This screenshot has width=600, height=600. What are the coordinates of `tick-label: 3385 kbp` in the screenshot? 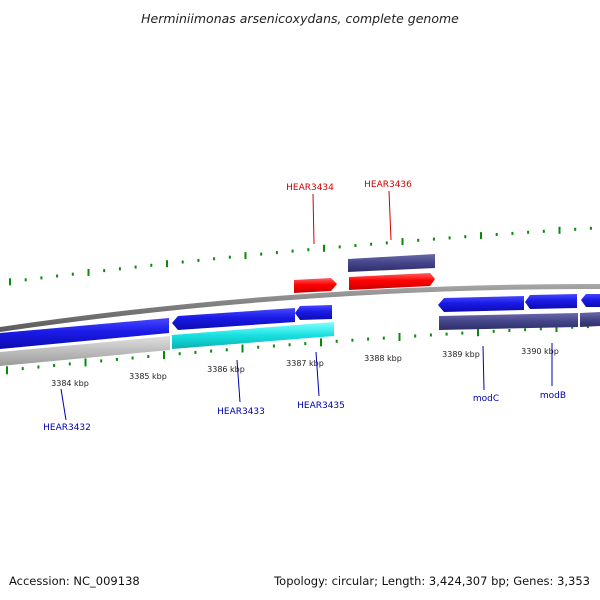 It's located at (148, 376).